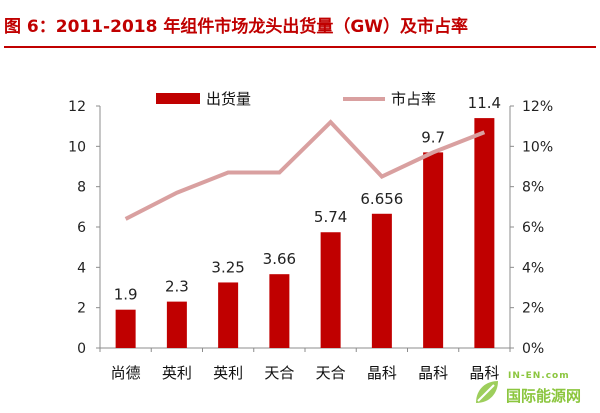 Image resolution: width=600 pixels, height=413 pixels. Describe the element at coordinates (305, 170) in the screenshot. I see `line-market-share` at that location.